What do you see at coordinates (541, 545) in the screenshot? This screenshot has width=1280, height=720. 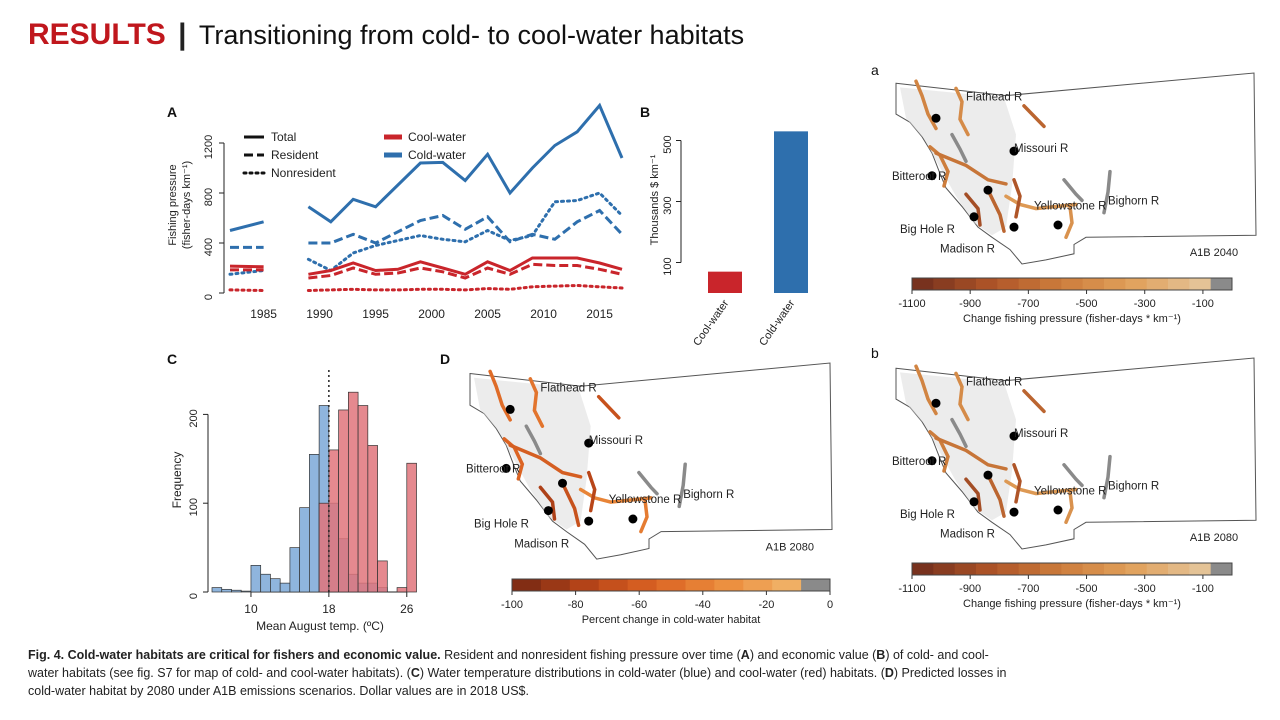 I see `map-d-river-label: Madison R` at bounding box center [541, 545].